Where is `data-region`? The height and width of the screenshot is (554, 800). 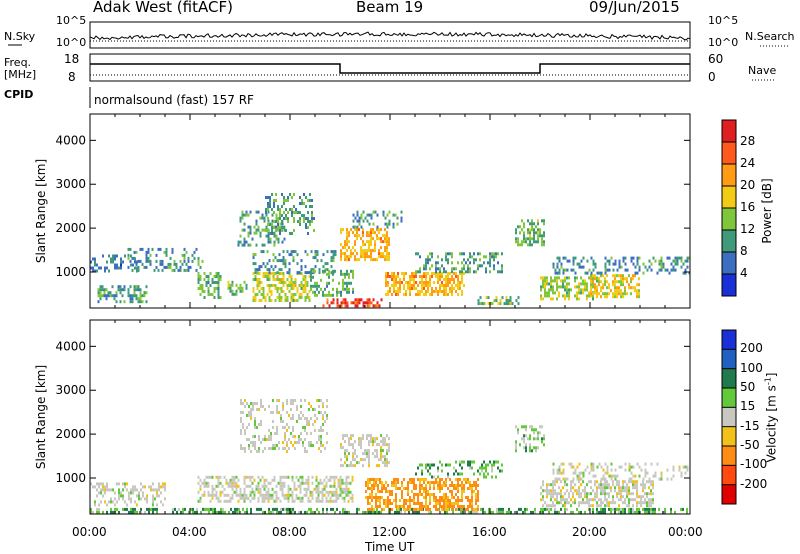 data-region is located at coordinates (332, 283).